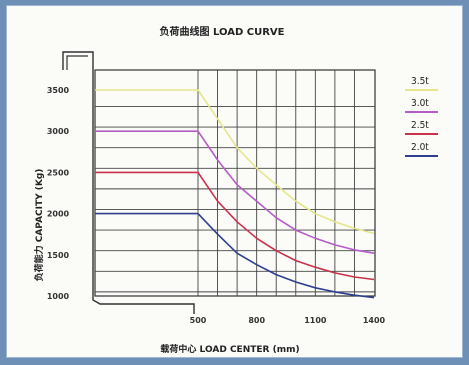 This screenshot has width=469, height=365. I want to click on y-tick-label: 2500, so click(58, 172).